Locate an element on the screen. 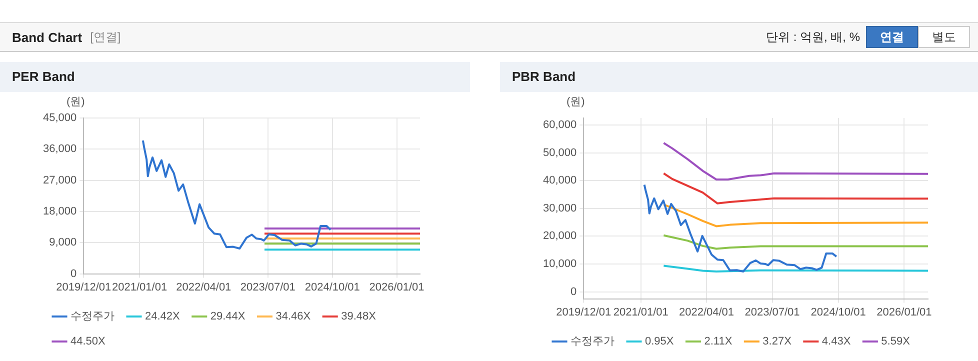 The width and height of the screenshot is (978, 361). y-tick-label: 36,000 is located at coordinates (59, 149).